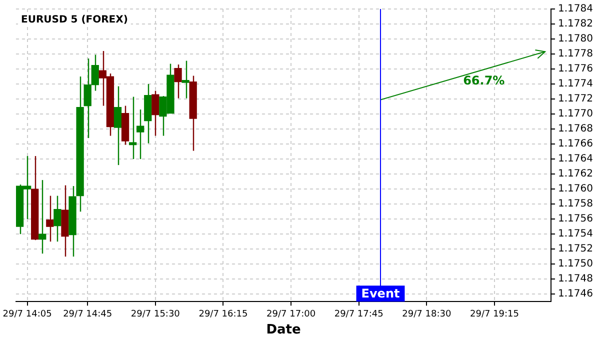 This screenshot has width=600, height=340. I want to click on annotation: 66.7%, so click(484, 81).